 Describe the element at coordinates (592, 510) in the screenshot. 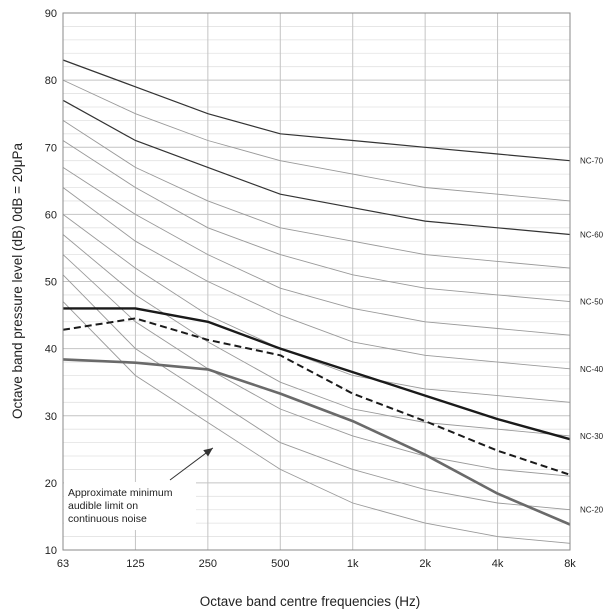

I see `nc-curve-label: NC-20` at that location.